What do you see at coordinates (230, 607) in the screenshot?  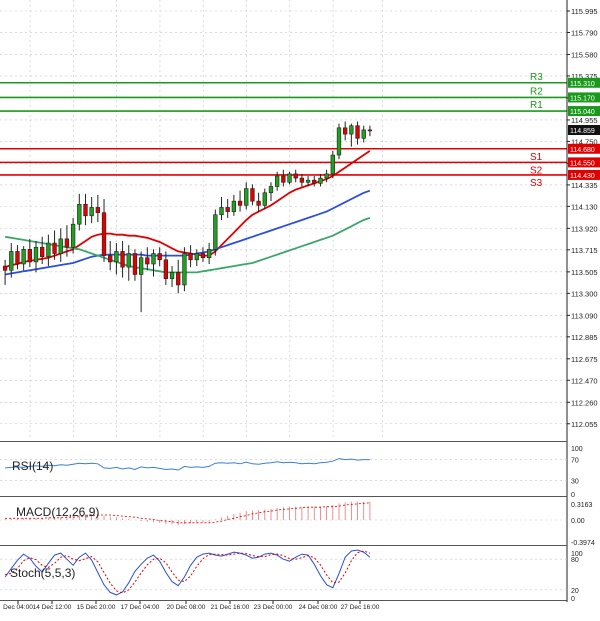 I see `time-tick-label: 21 Dec 16:00` at bounding box center [230, 607].